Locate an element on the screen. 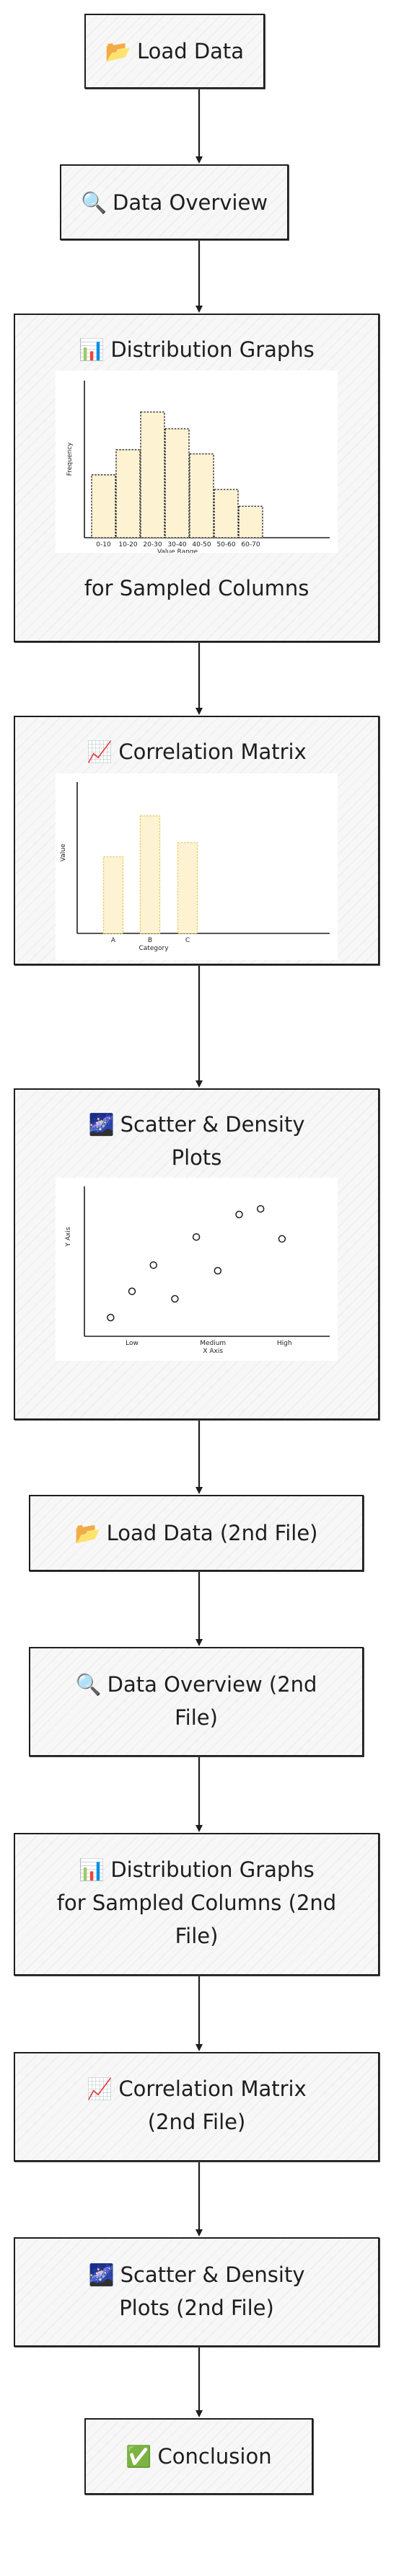  x-tick-label: 10-20 is located at coordinates (127, 544).